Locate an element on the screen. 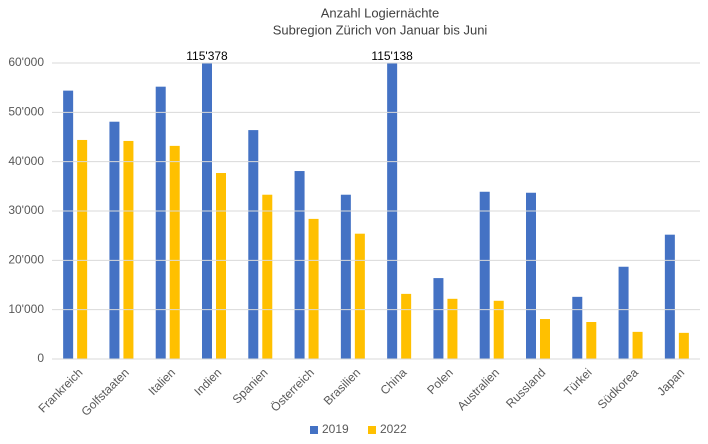 The image size is (708, 444). x-tick-label: Polen is located at coordinates (440, 381).